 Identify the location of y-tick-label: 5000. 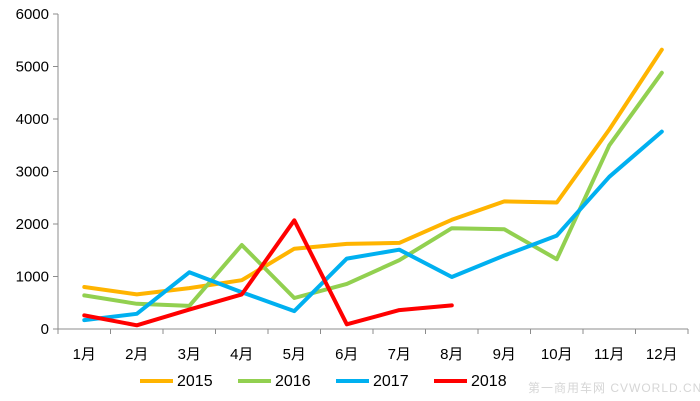
(32, 67).